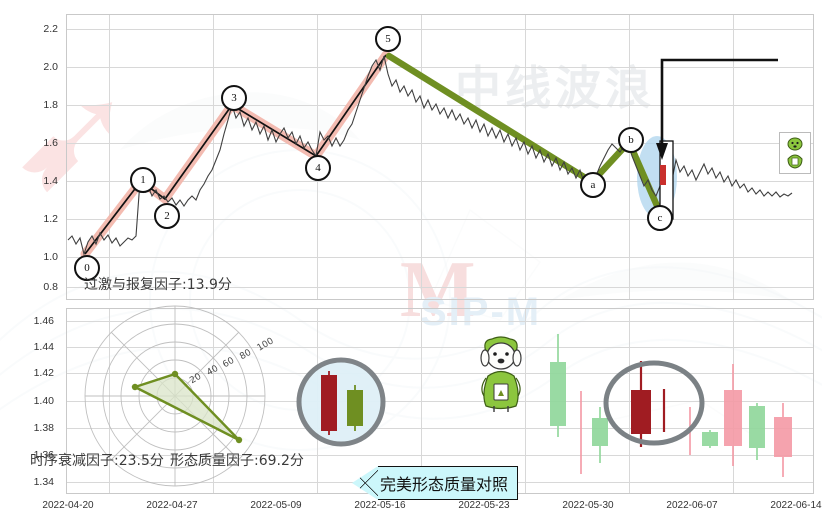  What do you see at coordinates (380, 505) in the screenshot?
I see `x-axis-label: 2022-05-16` at bounding box center [380, 505].